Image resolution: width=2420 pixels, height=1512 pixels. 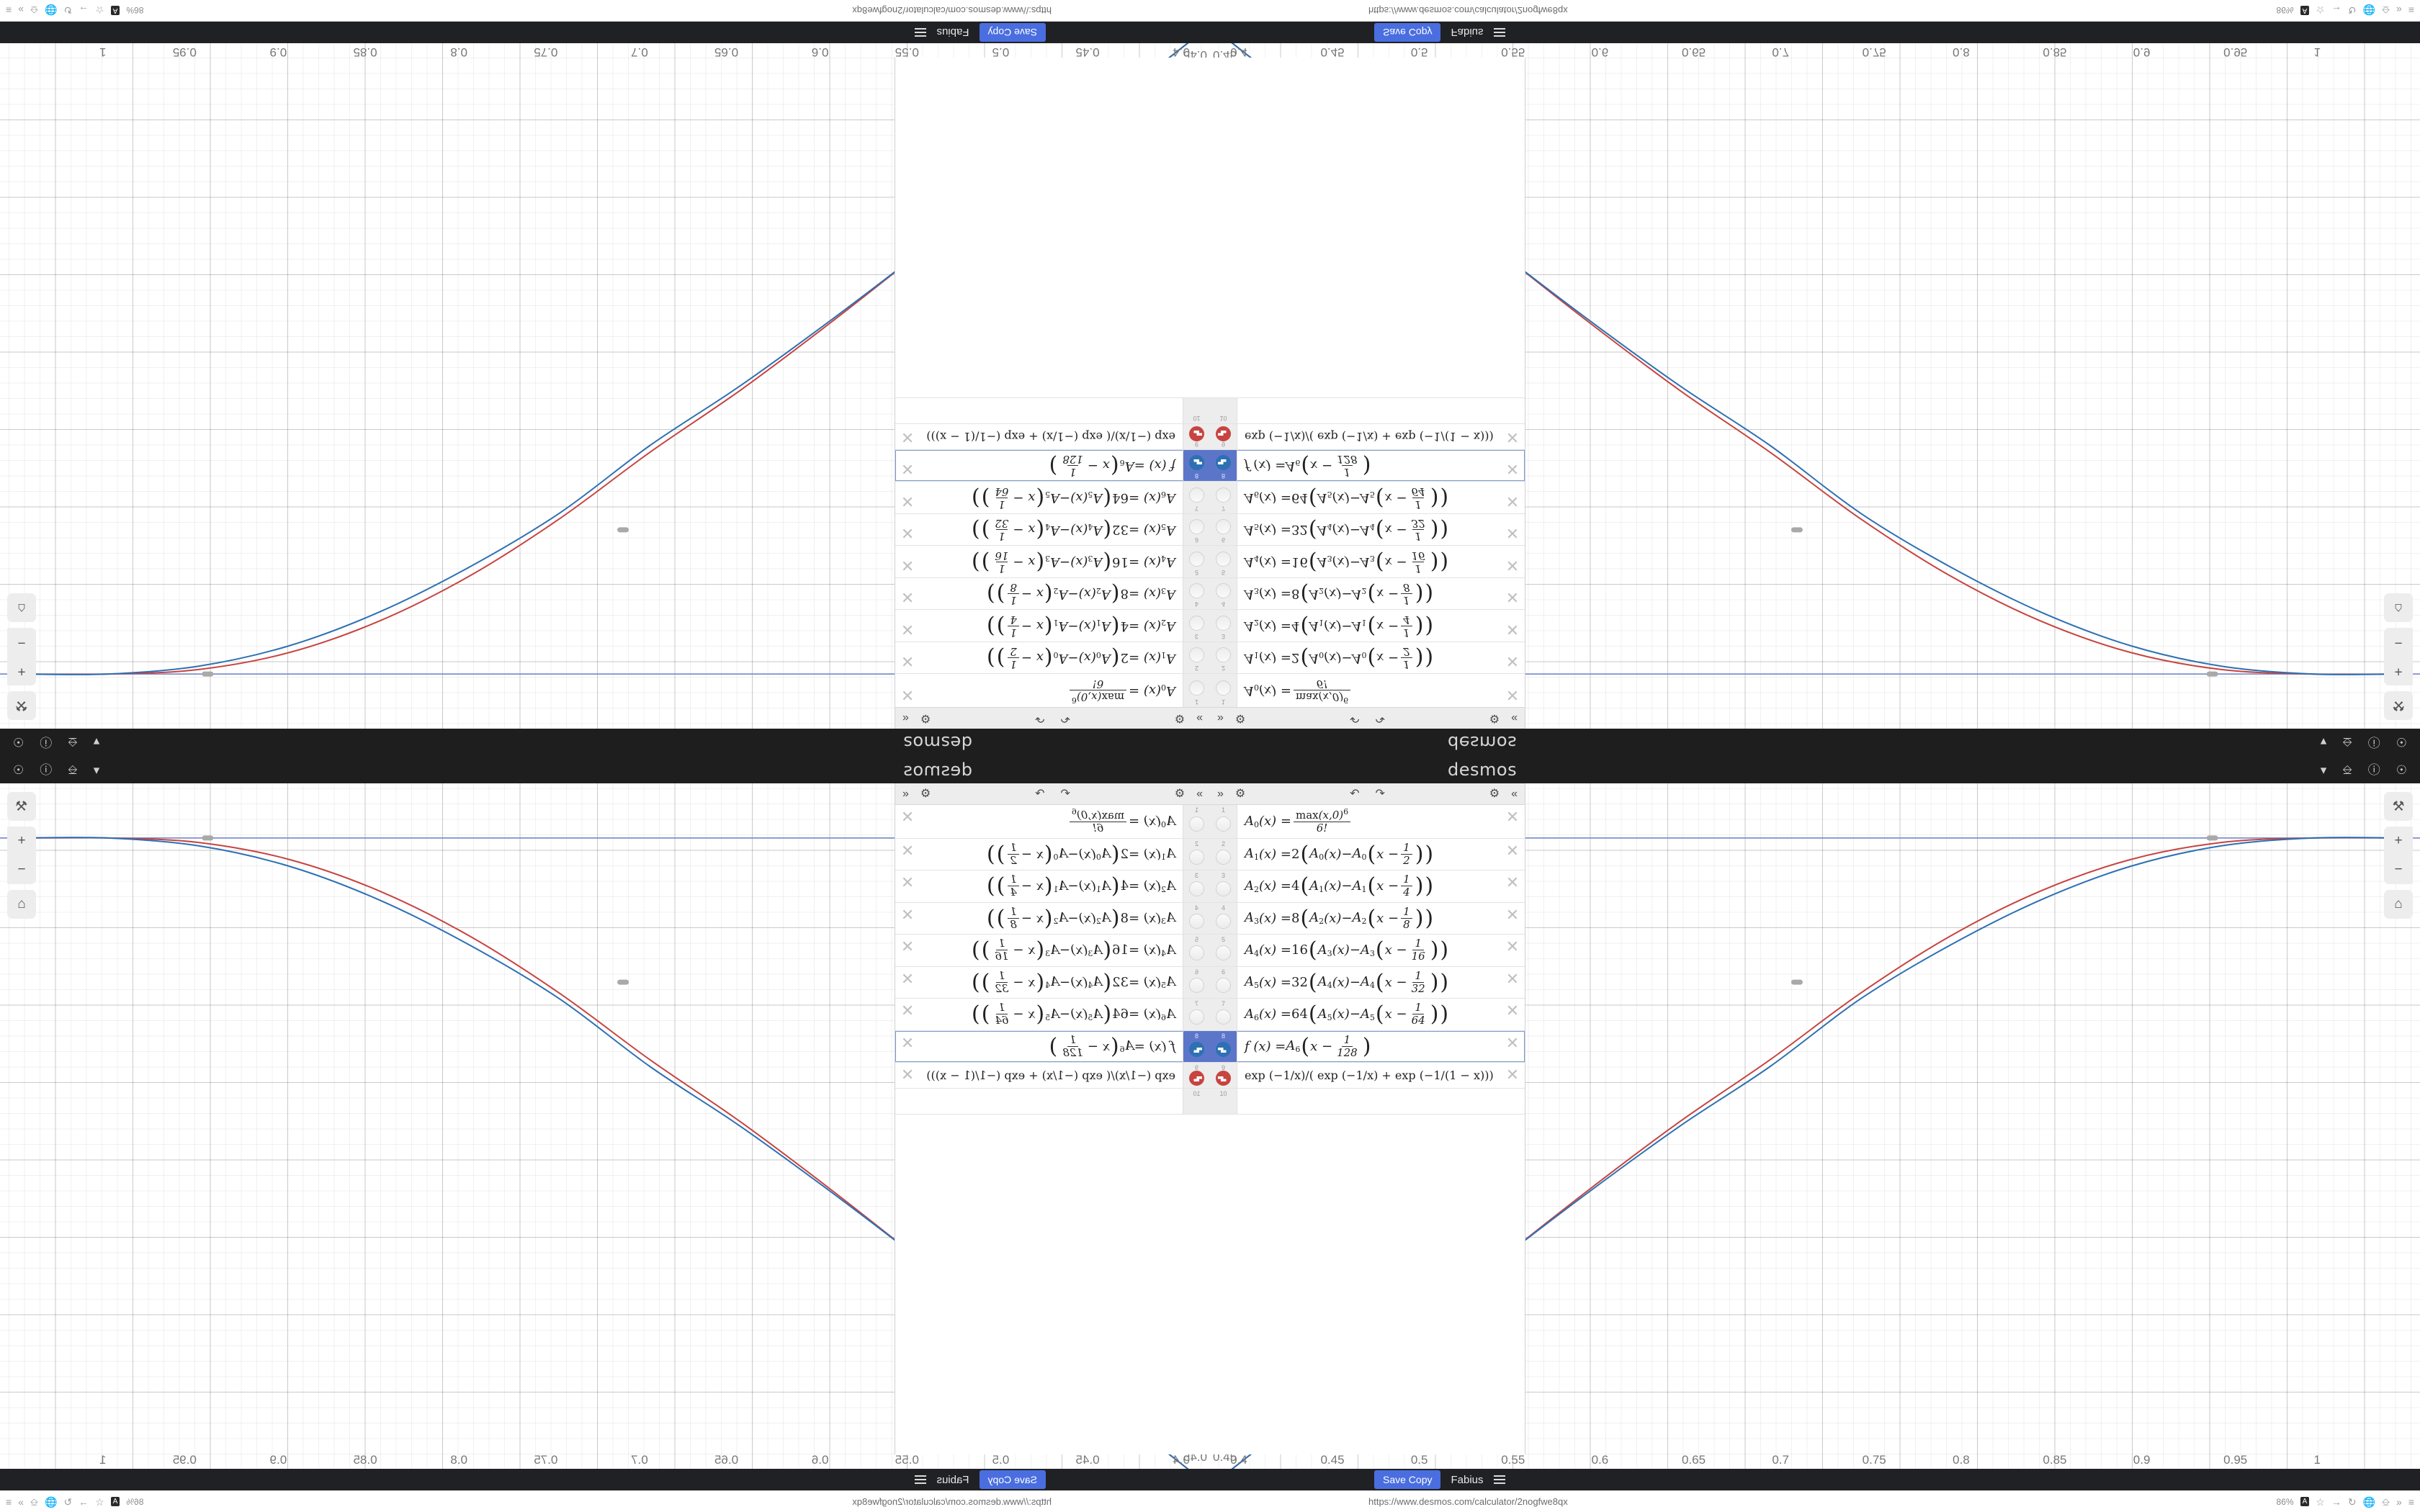 What do you see at coordinates (1051, 498) in the screenshot?
I see `expression-body: A6 (x) = 64(A5 (x)− A5(x − 1 64))` at bounding box center [1051, 498].